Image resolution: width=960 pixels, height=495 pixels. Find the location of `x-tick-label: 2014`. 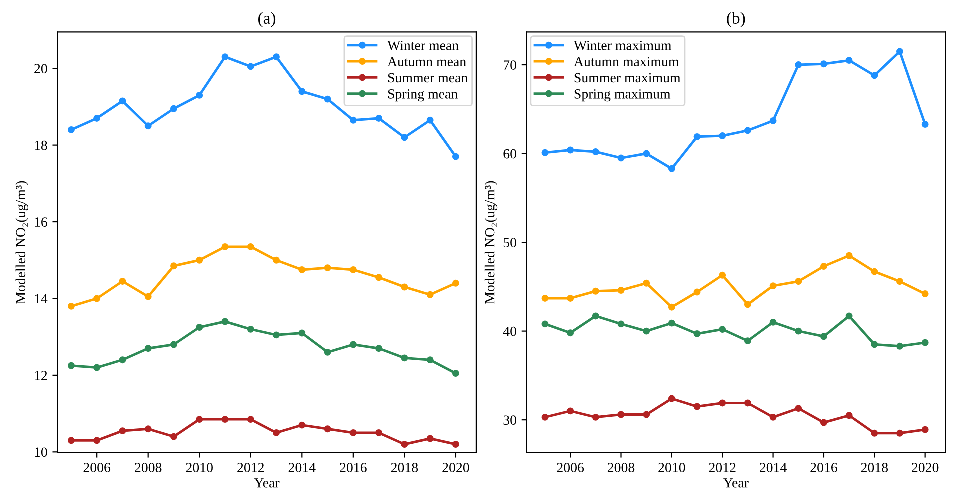

x-tick-label: 2014 is located at coordinates (302, 467).